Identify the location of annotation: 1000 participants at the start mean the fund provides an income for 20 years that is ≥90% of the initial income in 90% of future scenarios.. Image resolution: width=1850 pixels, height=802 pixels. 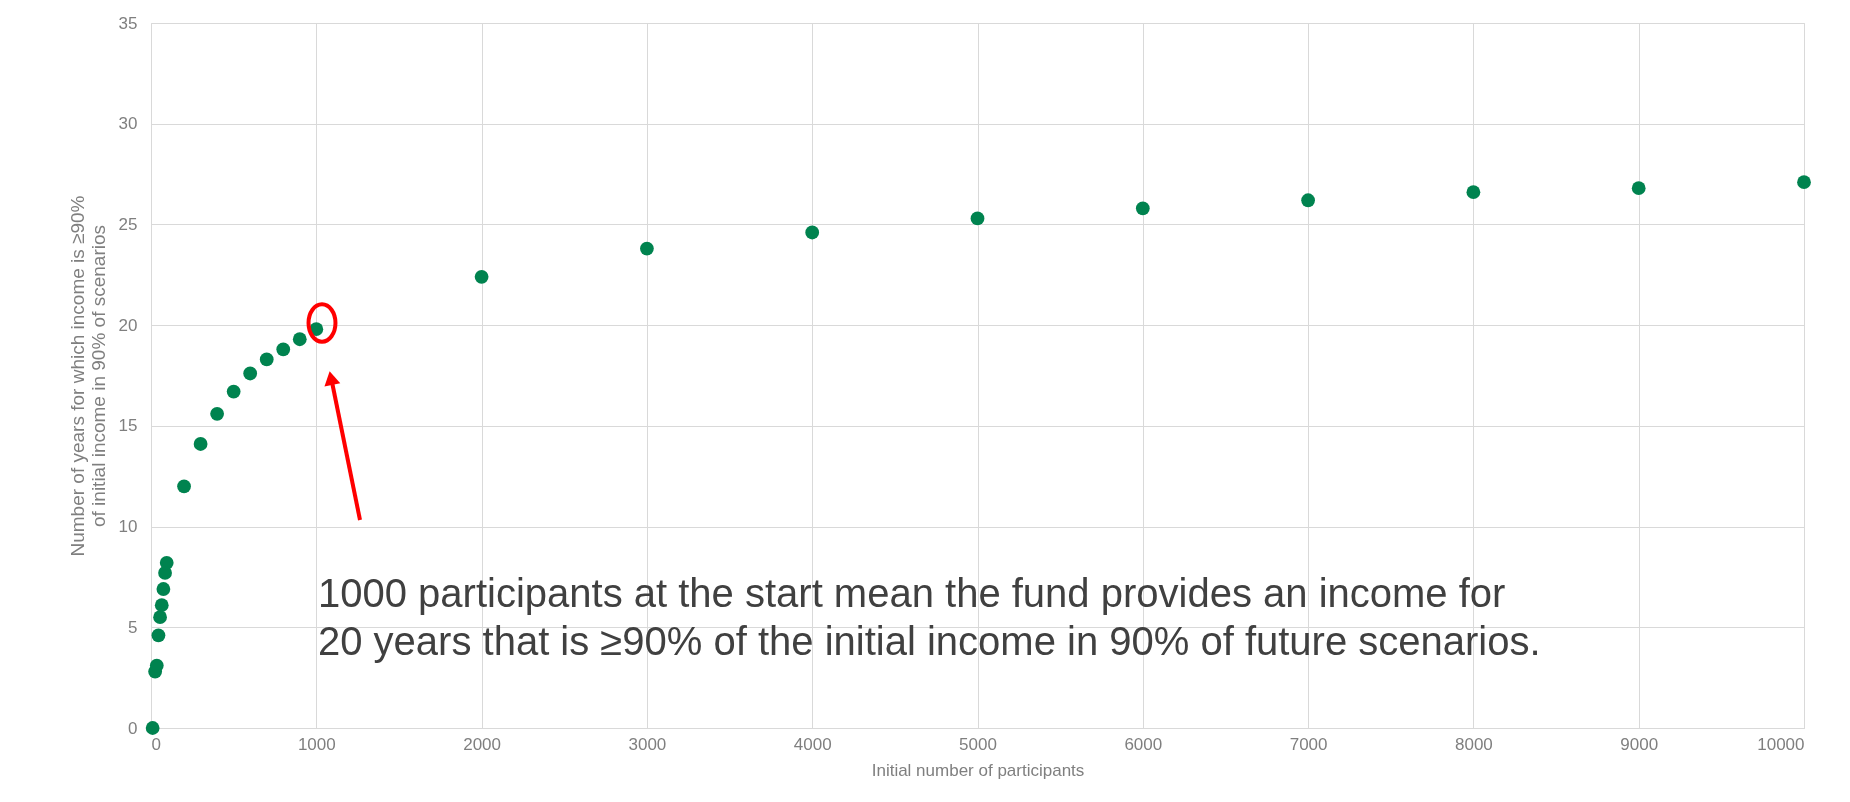
(929, 617).